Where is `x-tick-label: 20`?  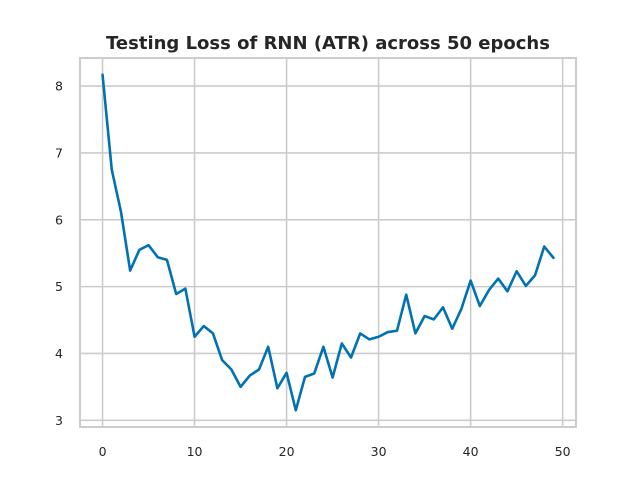
x-tick-label: 20 is located at coordinates (287, 451).